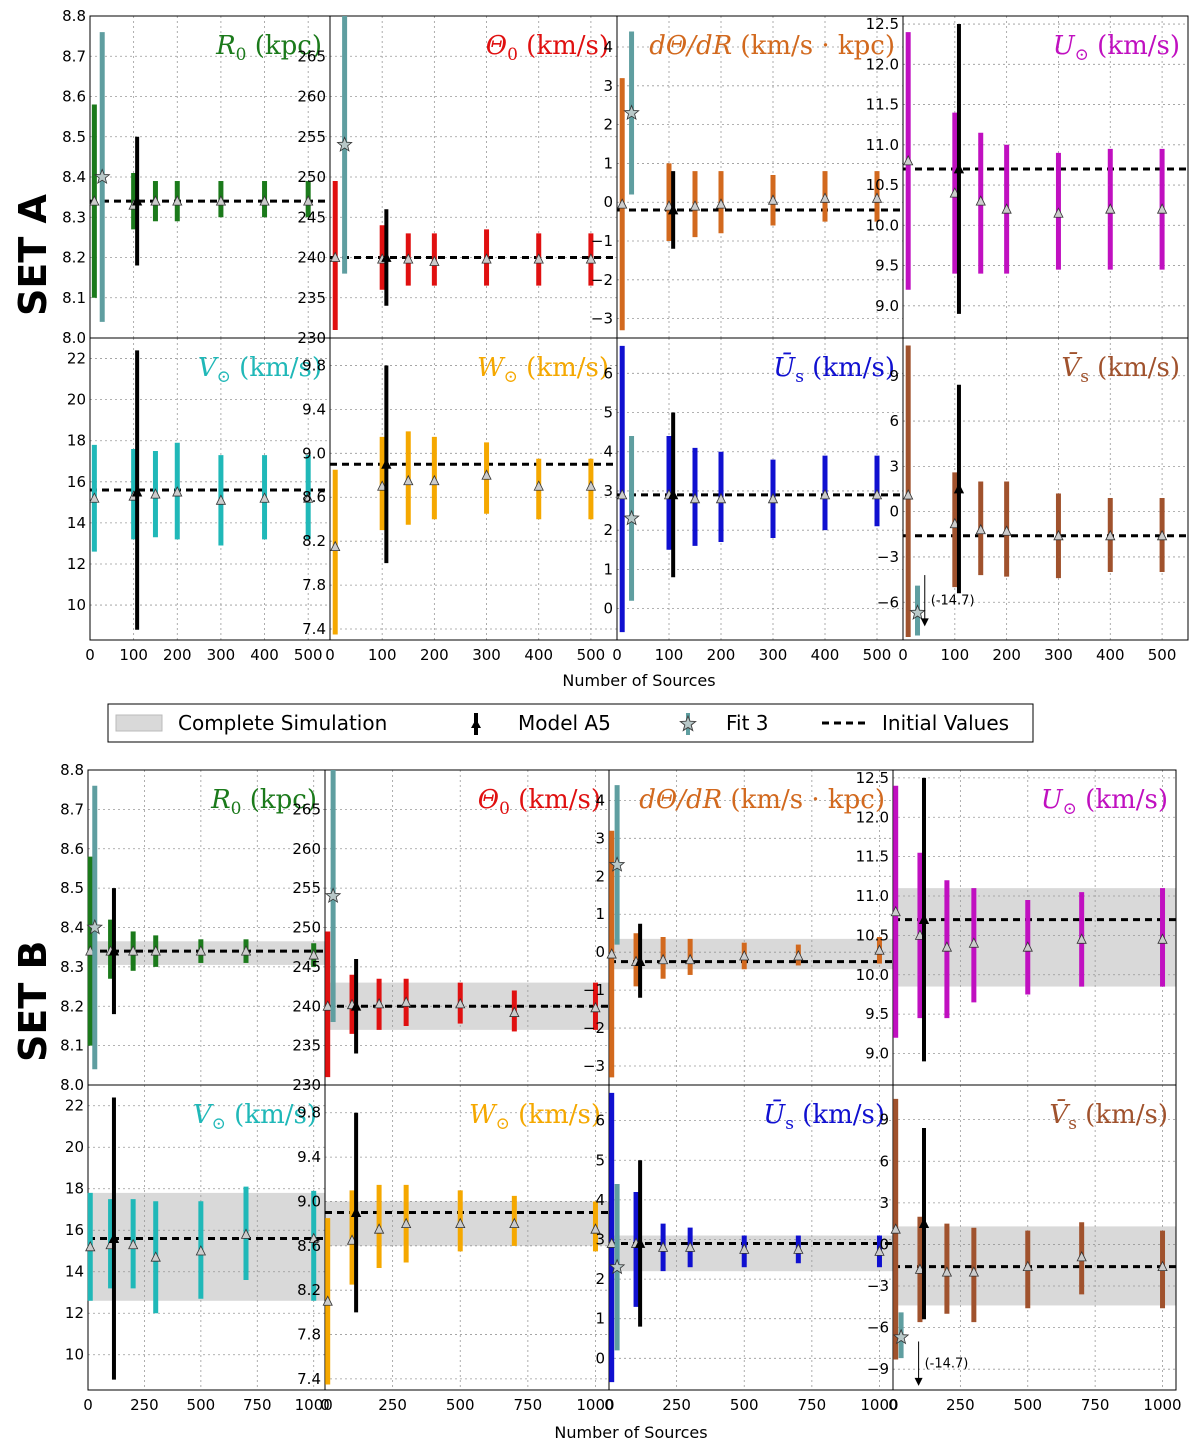 The height and width of the screenshot is (1448, 1200). I want to click on set-b-V-x-tick-label: 500, so click(201, 1405).